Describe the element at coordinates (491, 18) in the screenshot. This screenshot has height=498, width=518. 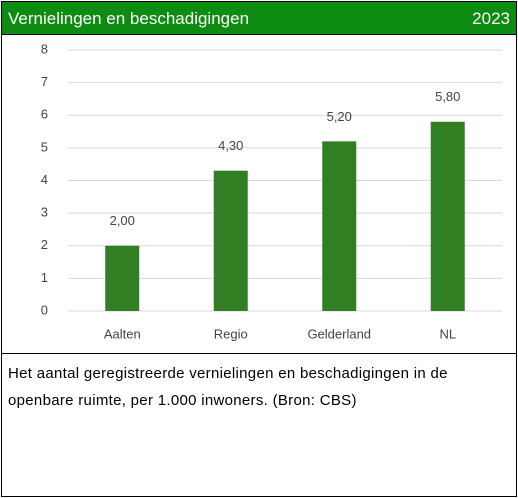
I see `chart-subtitle: 2023` at that location.